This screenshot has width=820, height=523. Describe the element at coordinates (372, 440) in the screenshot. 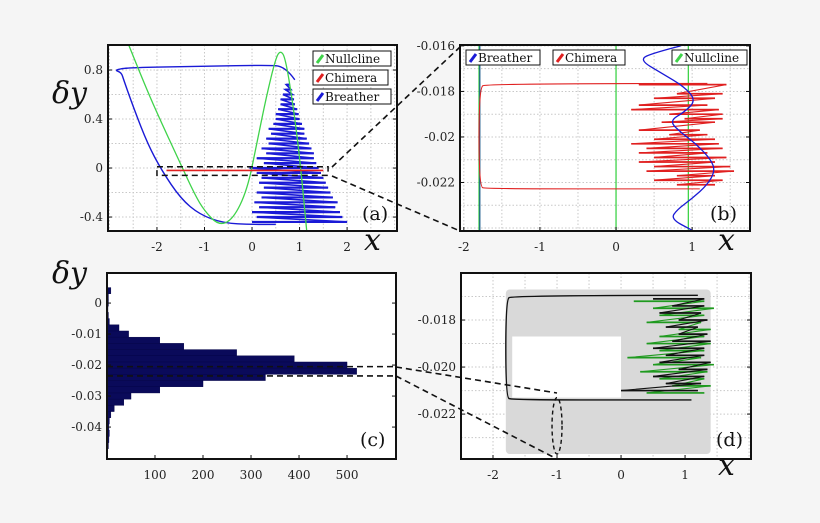

I see `panel-c-label: (c)` at that location.